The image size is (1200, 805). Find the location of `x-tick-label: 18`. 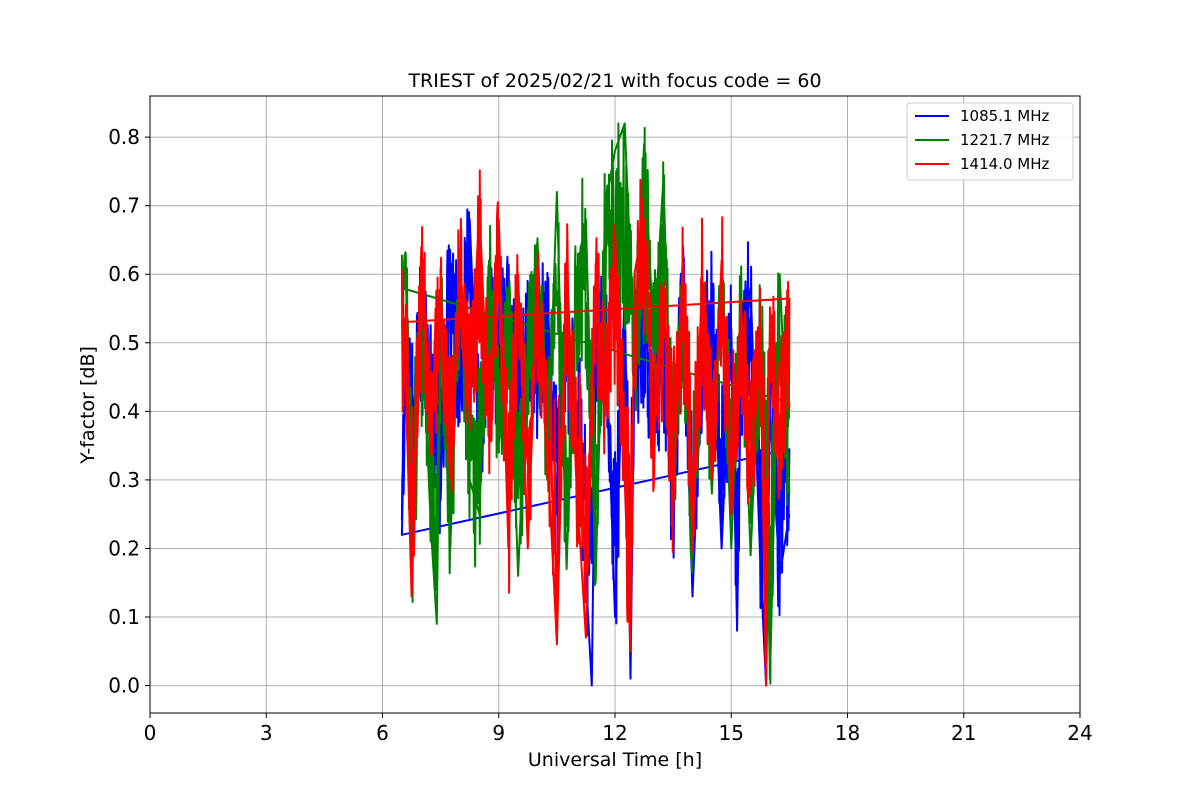

x-tick-label: 18 is located at coordinates (847, 733).